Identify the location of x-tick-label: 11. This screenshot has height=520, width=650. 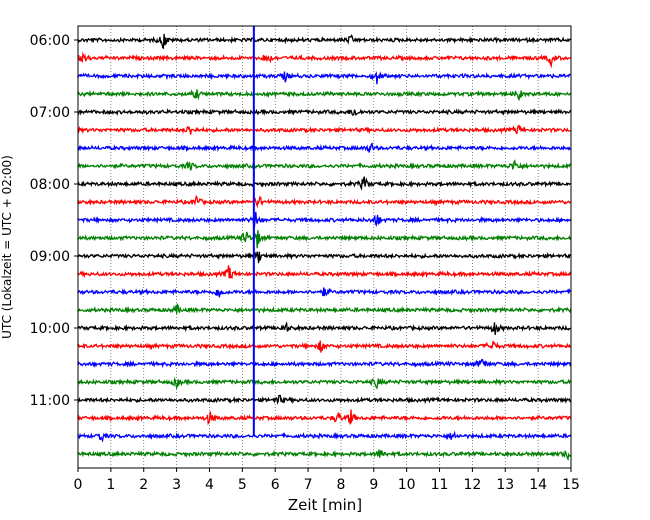
(440, 485).